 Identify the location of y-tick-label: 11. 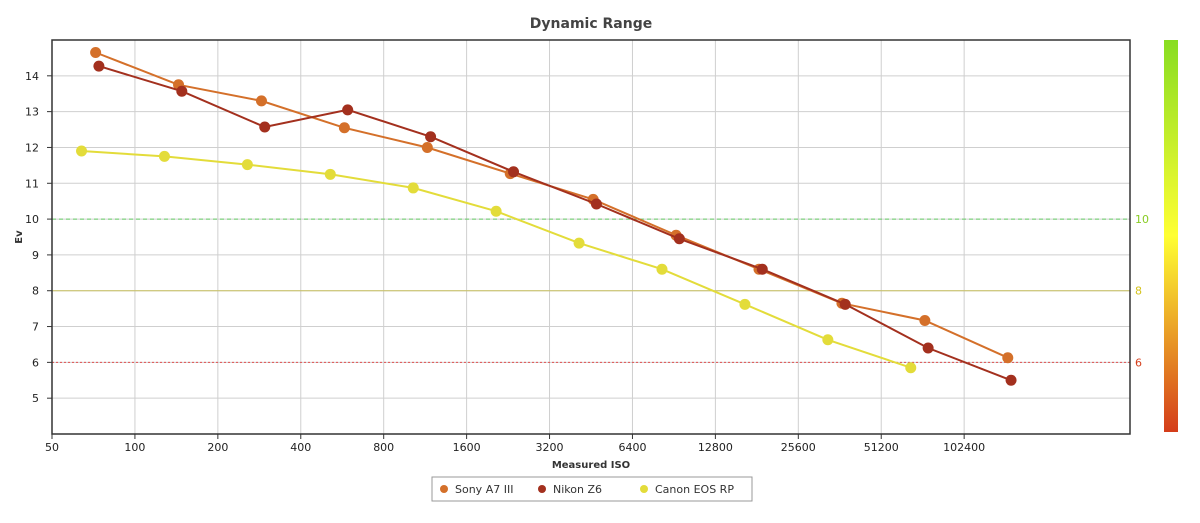
(32, 183).